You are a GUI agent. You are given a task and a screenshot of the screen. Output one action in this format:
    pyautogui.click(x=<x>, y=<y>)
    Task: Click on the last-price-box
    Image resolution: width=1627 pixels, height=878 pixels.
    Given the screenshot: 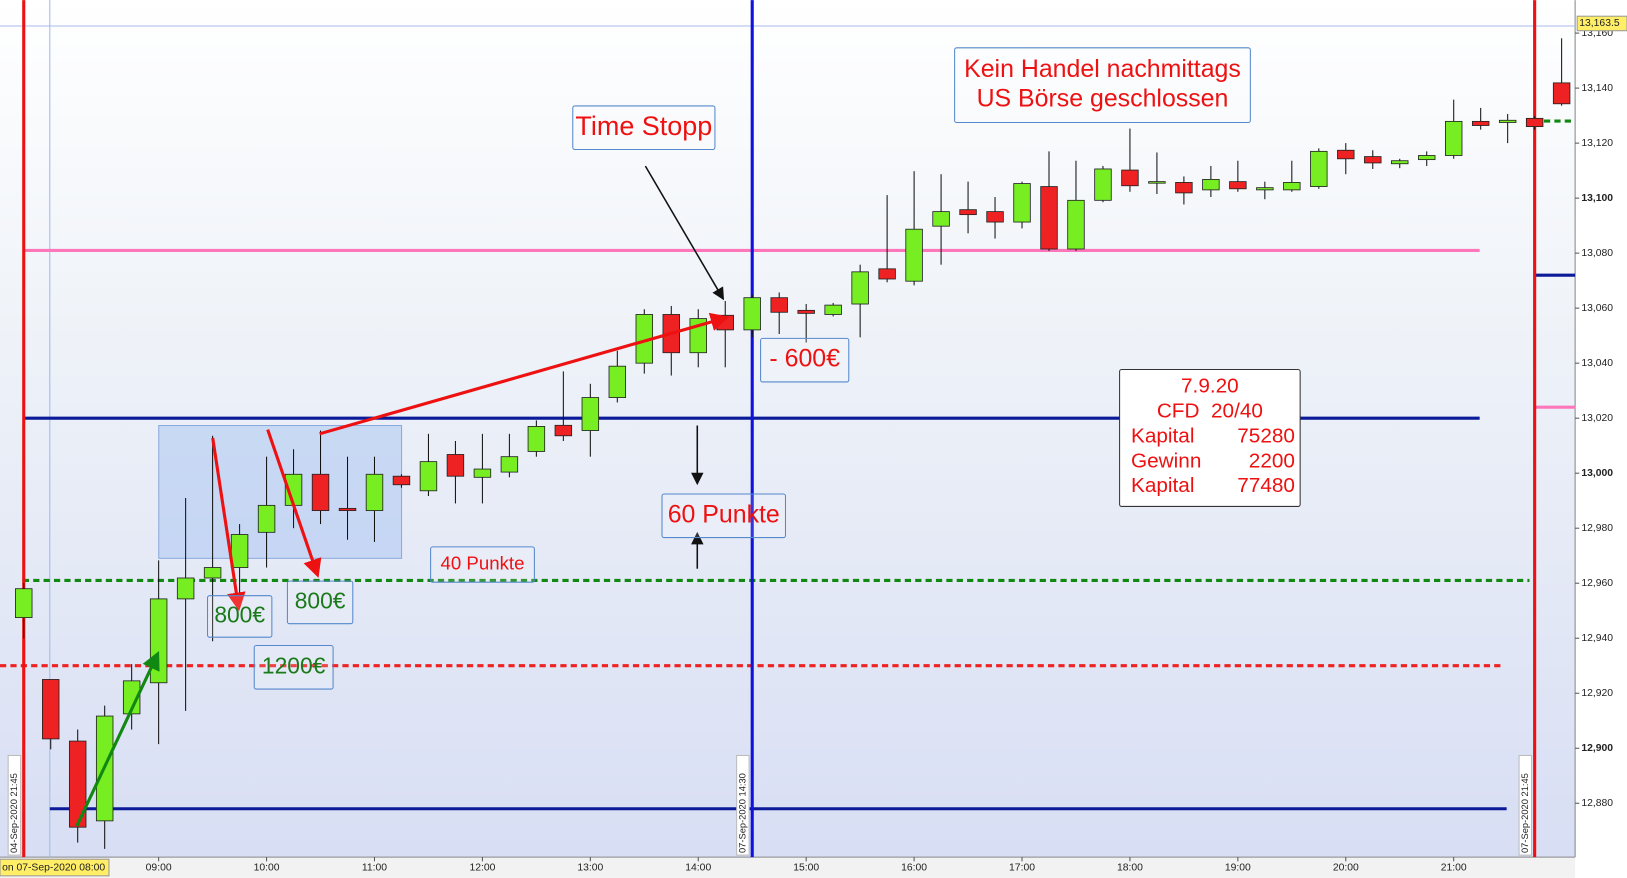 What is the action you would take?
    pyautogui.click(x=1601, y=23)
    